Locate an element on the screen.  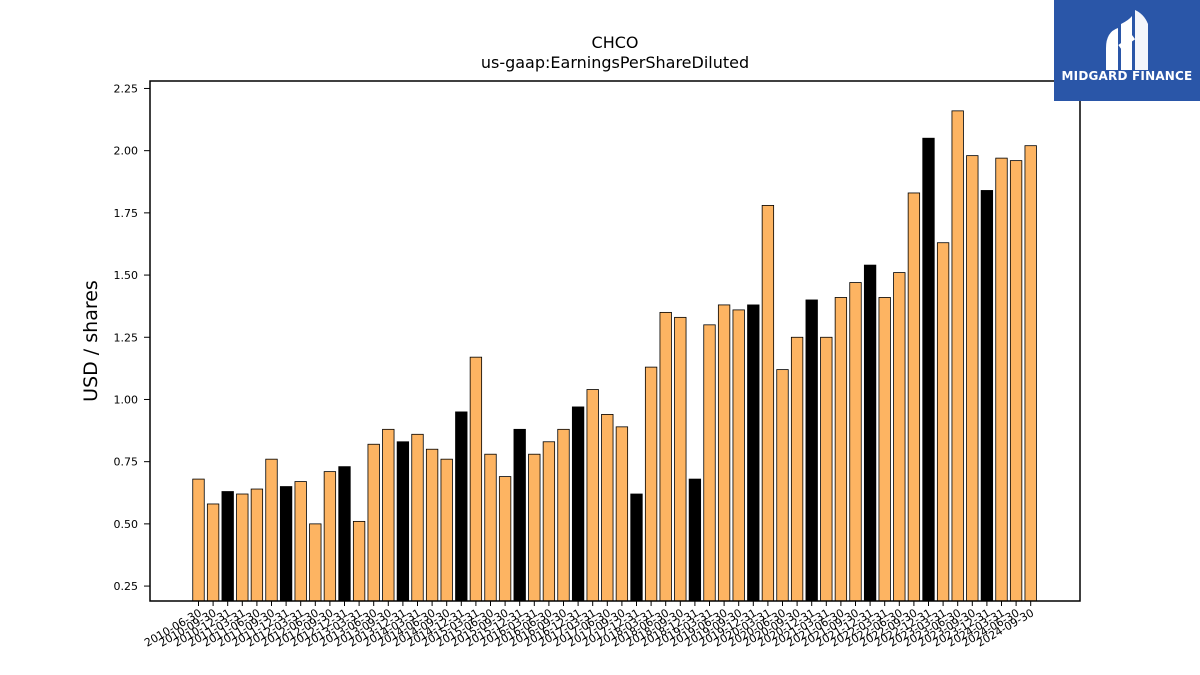
chart-title: CHCO is located at coordinates (615, 42).